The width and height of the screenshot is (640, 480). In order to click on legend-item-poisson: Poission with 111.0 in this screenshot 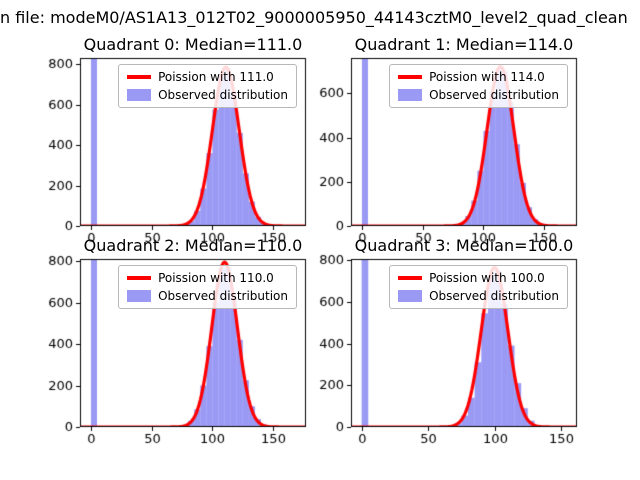, I will do `click(207, 77)`.